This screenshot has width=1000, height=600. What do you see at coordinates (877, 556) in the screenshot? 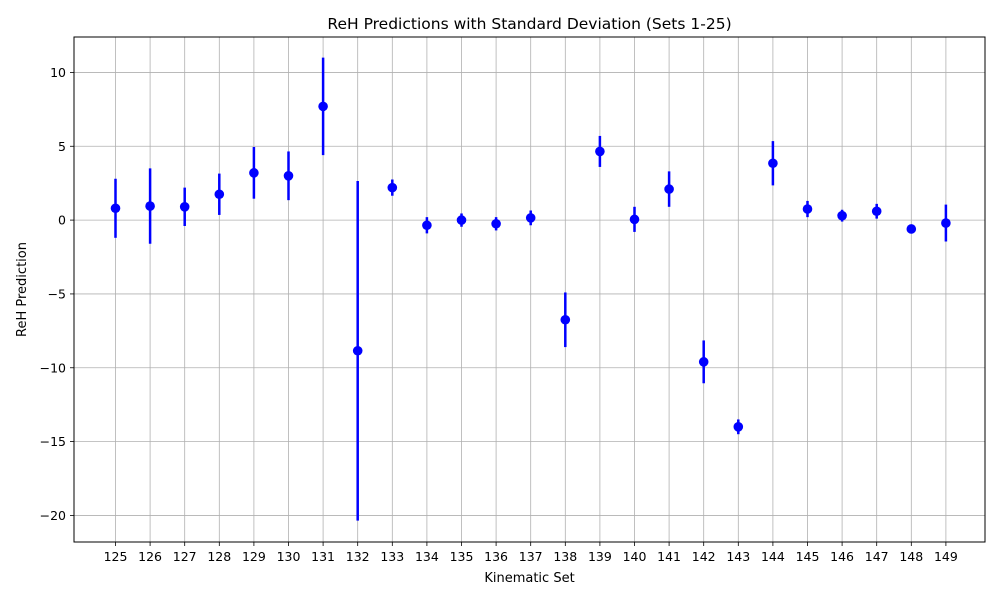
I see `x-tick-label: 147` at bounding box center [877, 556].